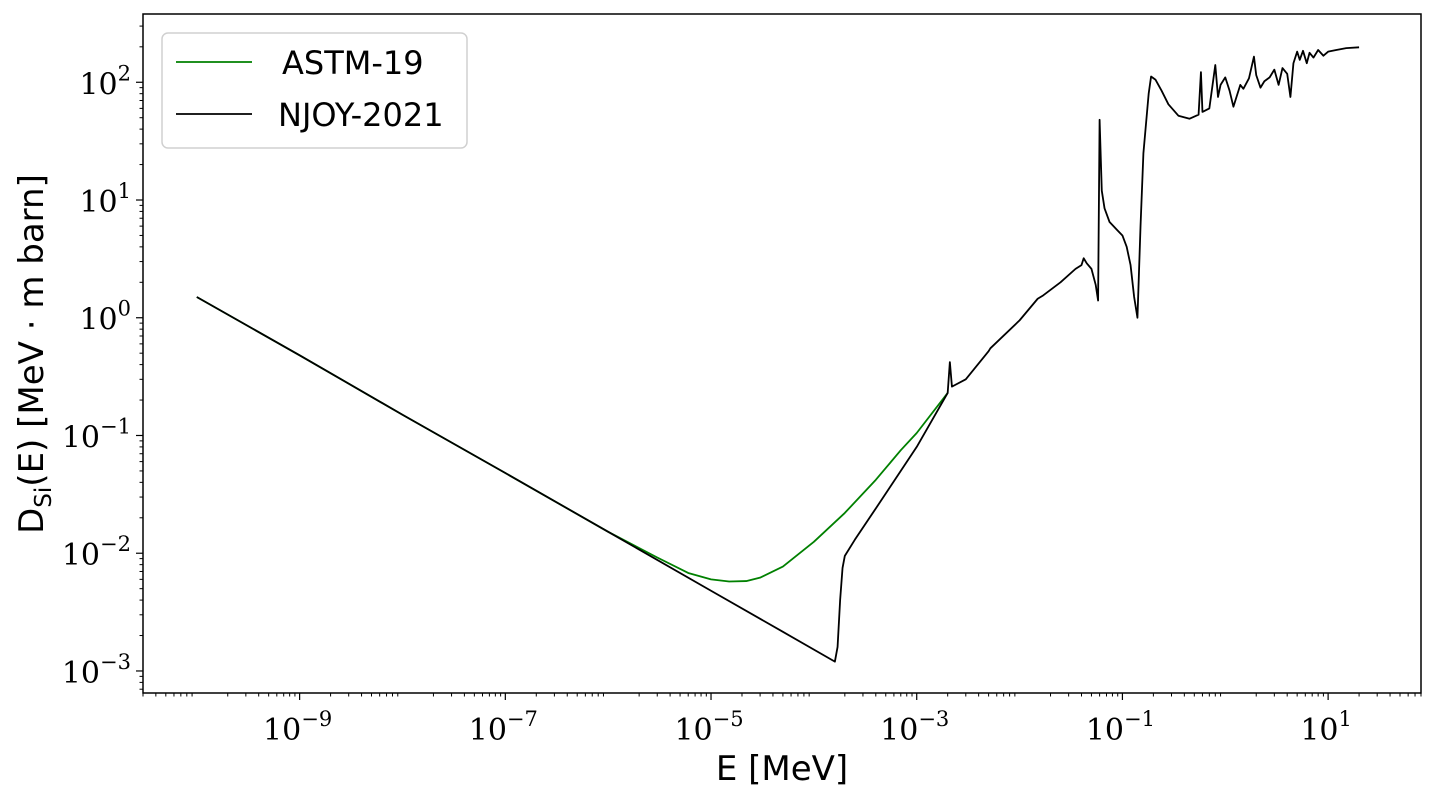 Image resolution: width=1436 pixels, height=802 pixels. I want to click on y-tick-label: 10⁻¹, so click(96, 434).